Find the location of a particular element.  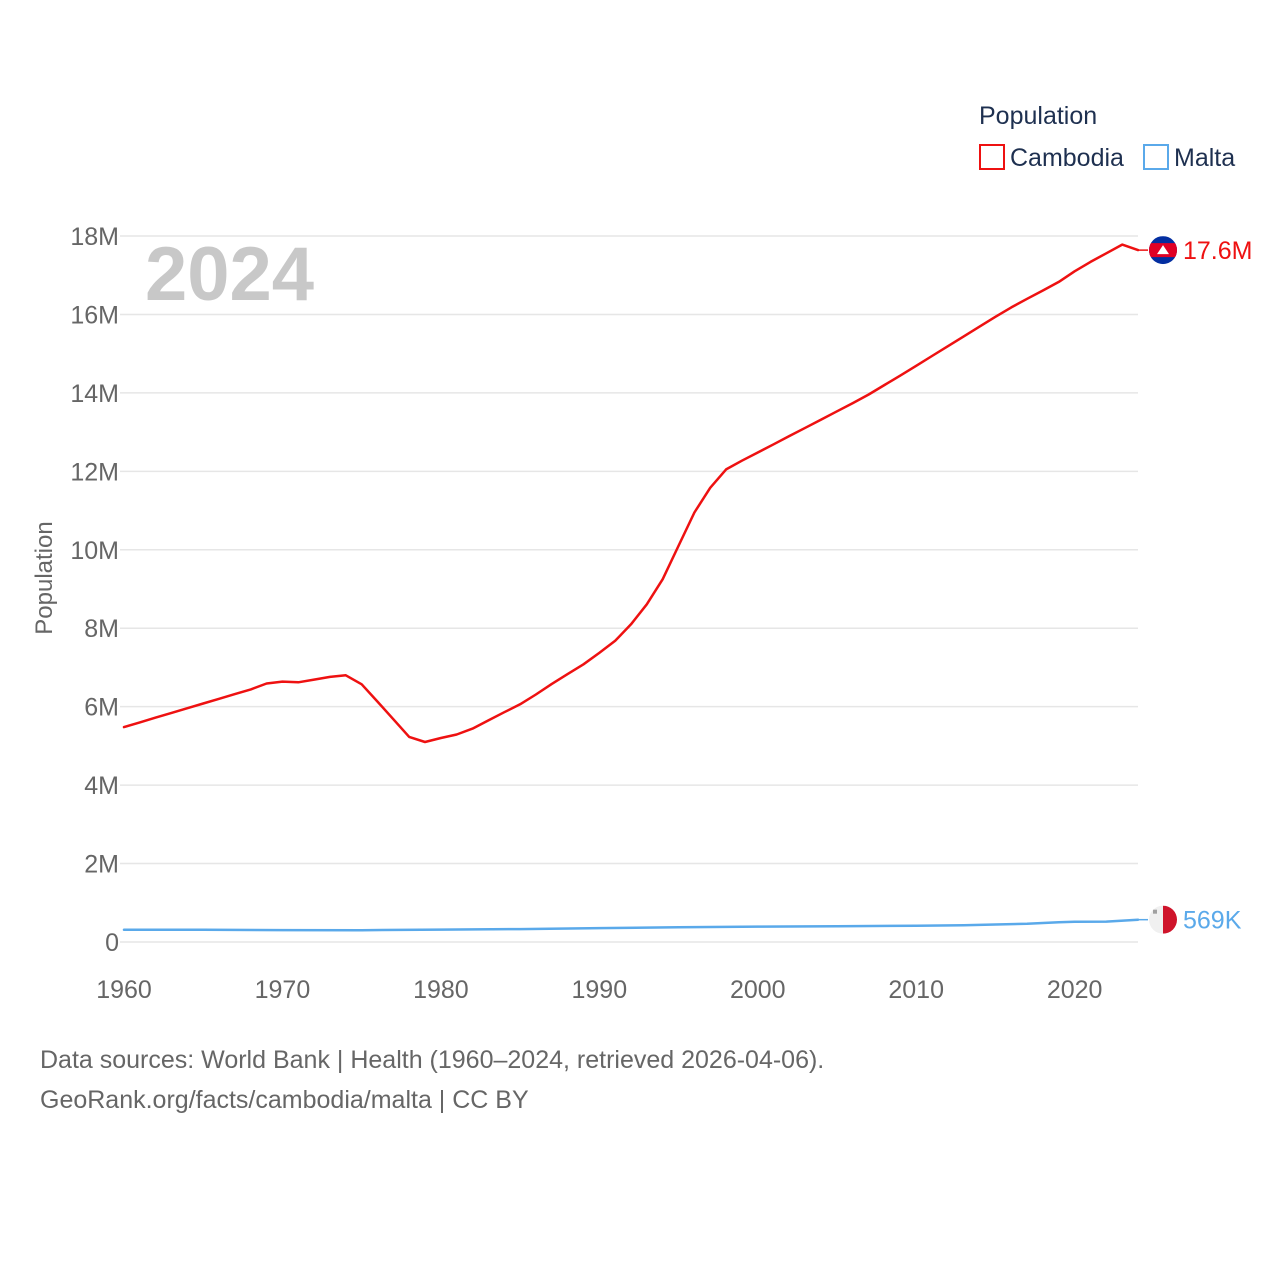

x-tick-label: 2000 is located at coordinates (758, 990).